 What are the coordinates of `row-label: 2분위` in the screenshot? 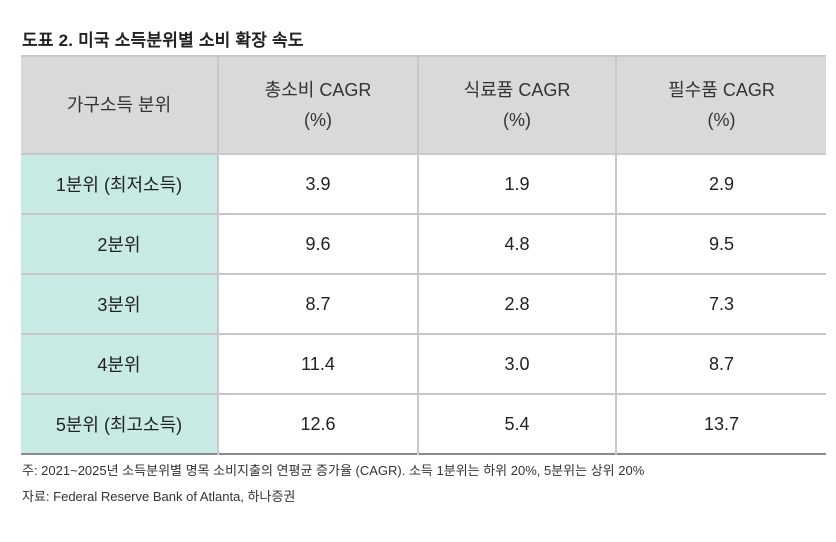 It's located at (120, 243).